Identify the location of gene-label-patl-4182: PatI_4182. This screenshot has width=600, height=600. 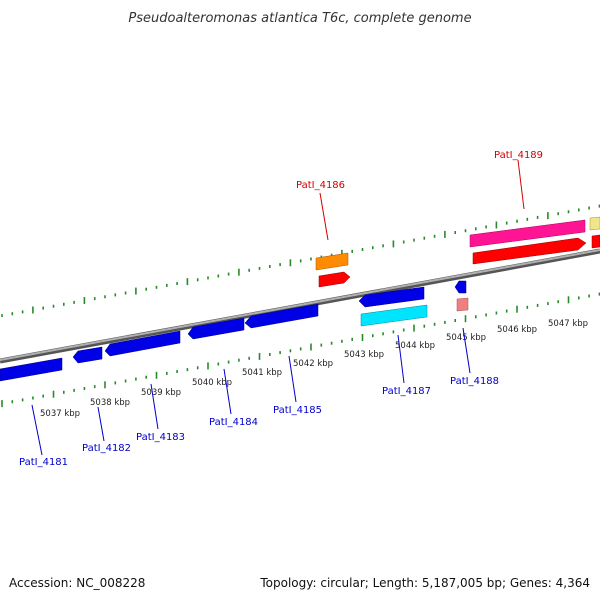
(106, 448).